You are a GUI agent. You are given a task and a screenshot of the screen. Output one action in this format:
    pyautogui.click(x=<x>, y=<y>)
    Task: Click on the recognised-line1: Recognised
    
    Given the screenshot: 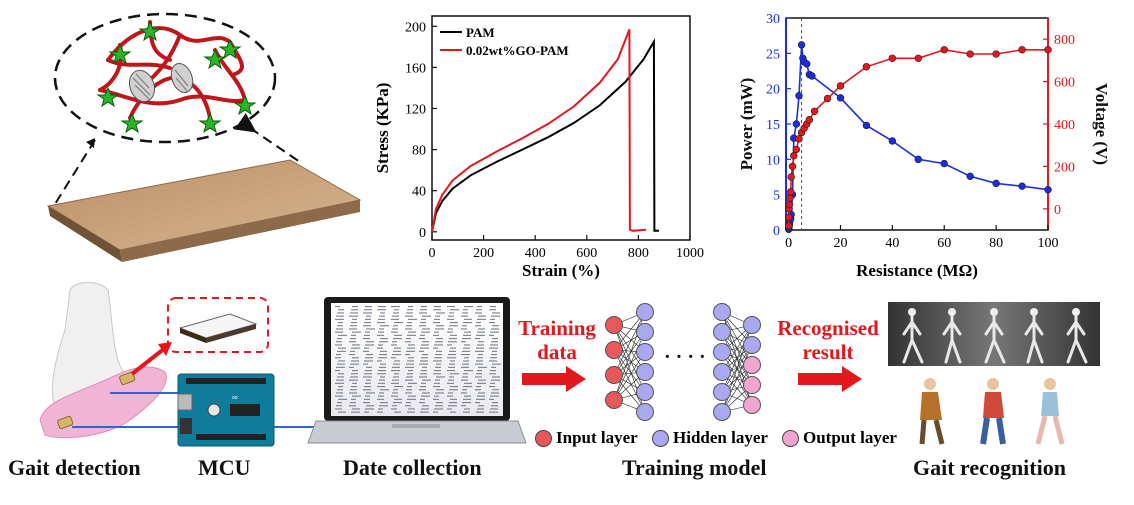 What is the action you would take?
    pyautogui.click(x=828, y=328)
    